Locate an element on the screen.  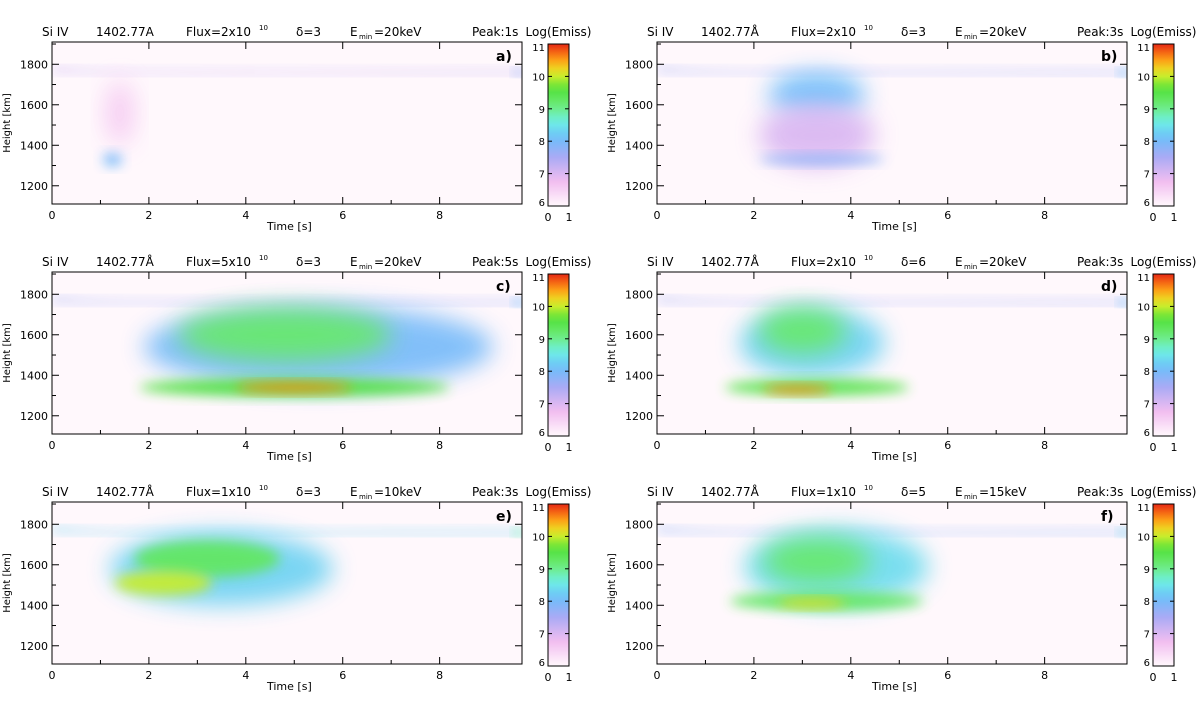
panel-label: c) is located at coordinates (503, 287).